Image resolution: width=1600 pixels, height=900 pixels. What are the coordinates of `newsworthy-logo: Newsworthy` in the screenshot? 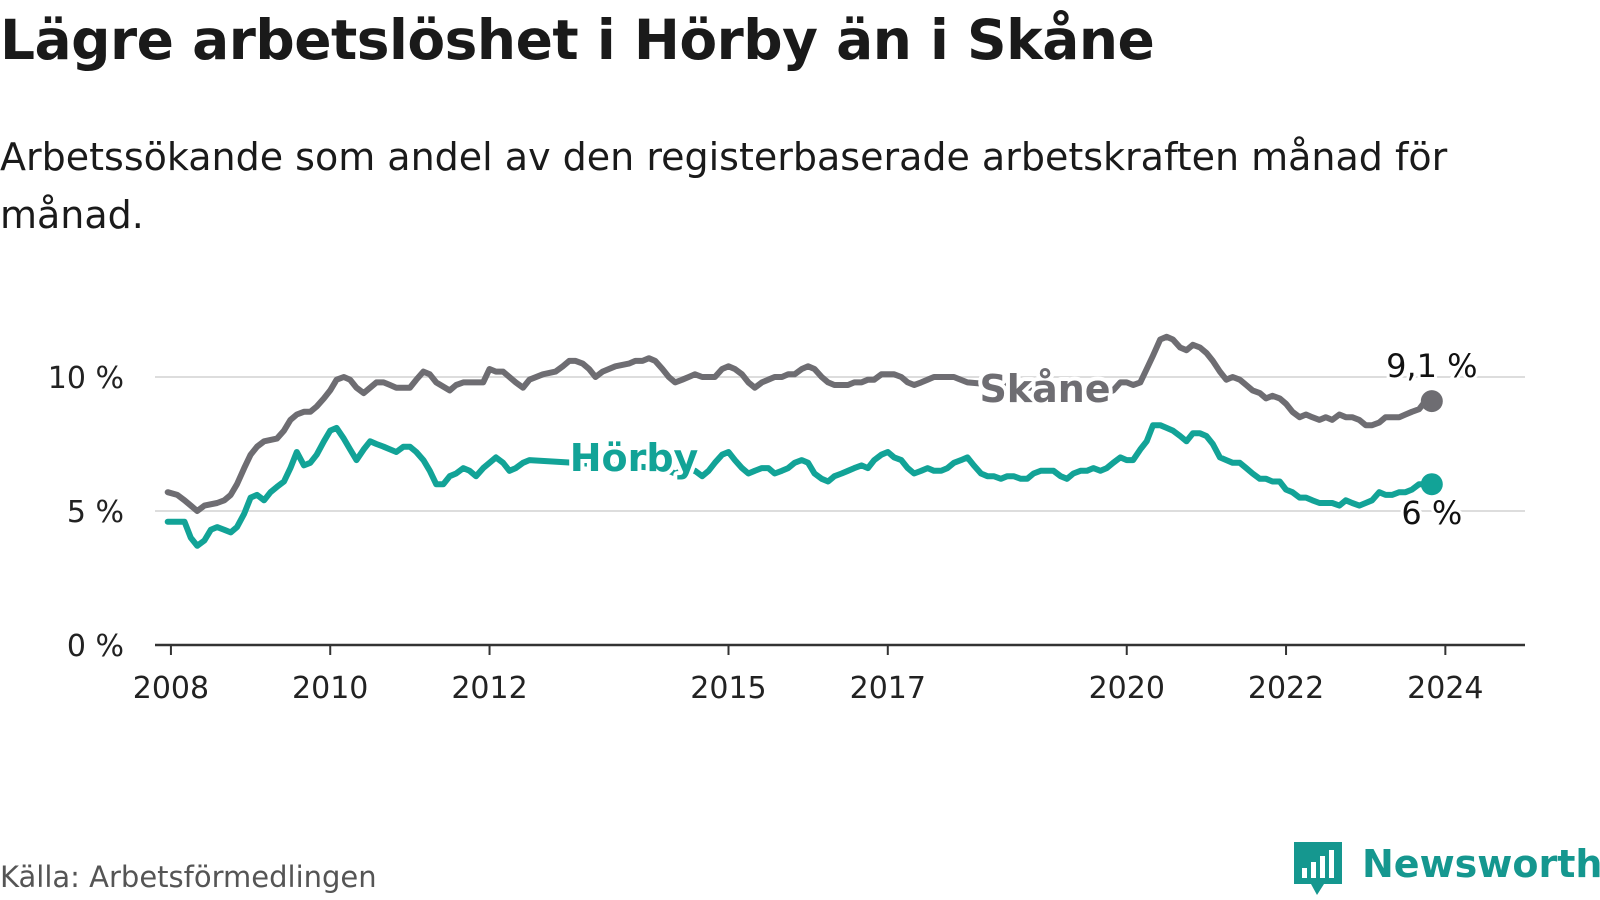 It's located at (1445, 868).